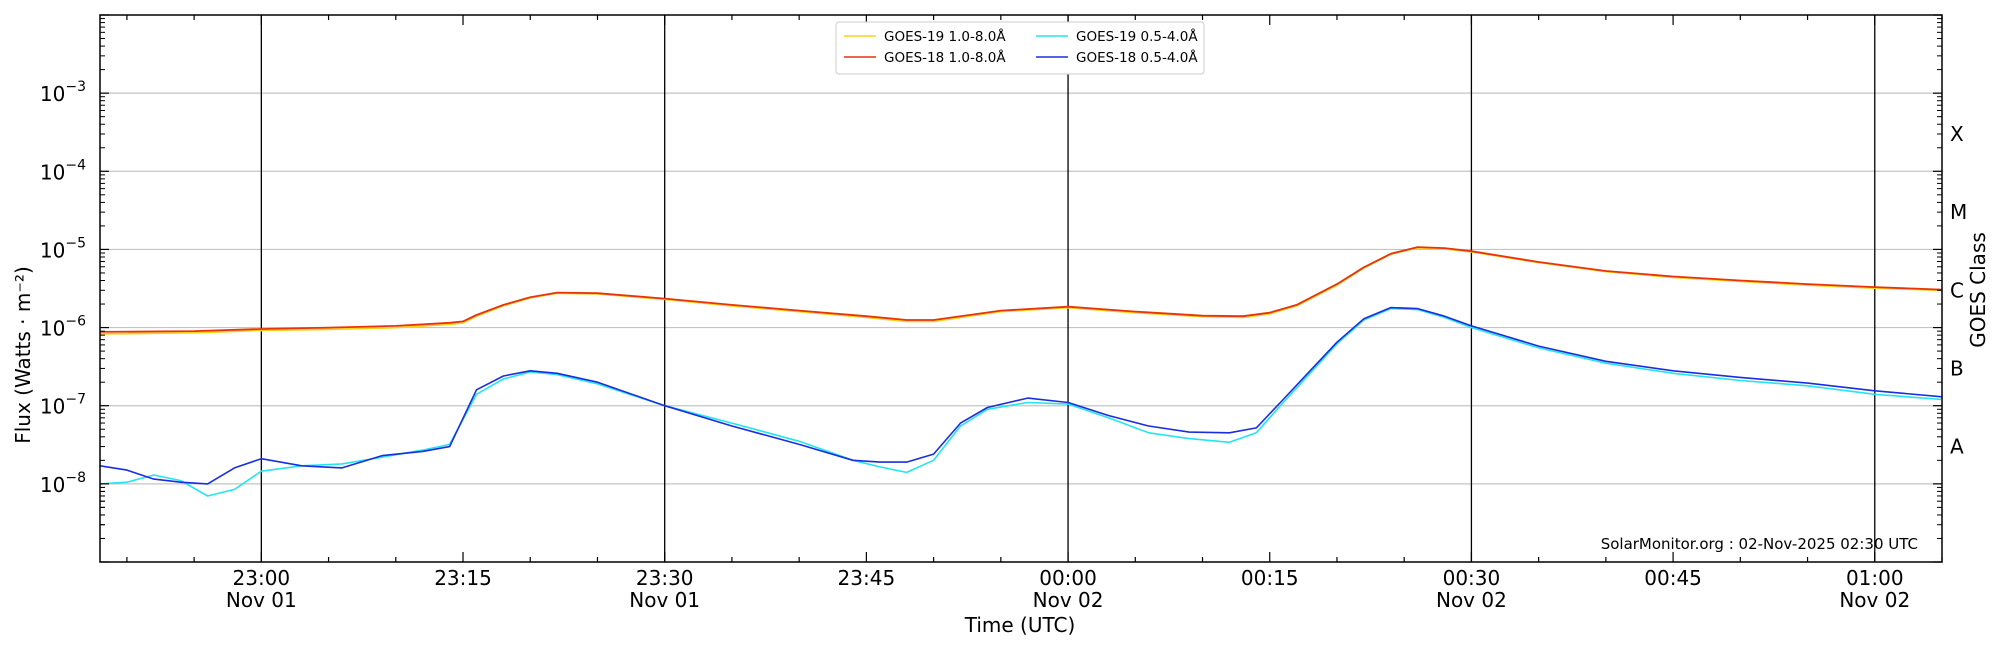  What do you see at coordinates (1958, 212) in the screenshot?
I see `goes-class-label: M` at bounding box center [1958, 212].